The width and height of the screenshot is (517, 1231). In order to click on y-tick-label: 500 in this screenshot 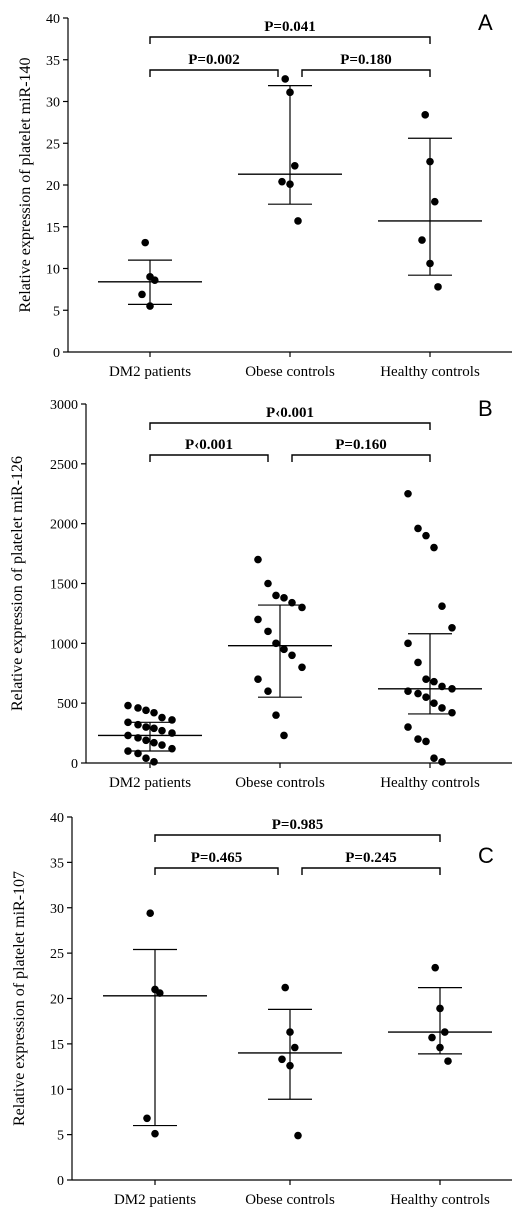, I will do `click(67, 704)`.